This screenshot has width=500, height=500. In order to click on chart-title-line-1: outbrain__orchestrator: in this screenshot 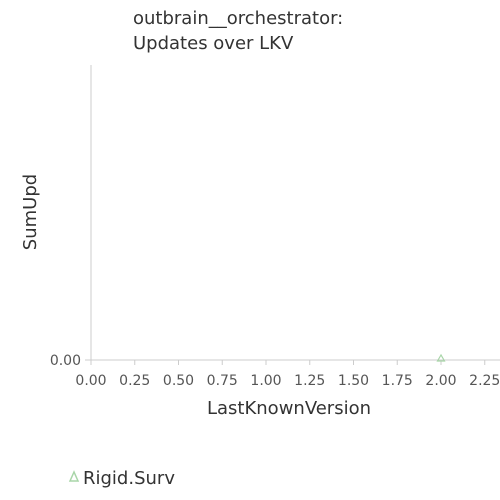, I will do `click(238, 18)`.